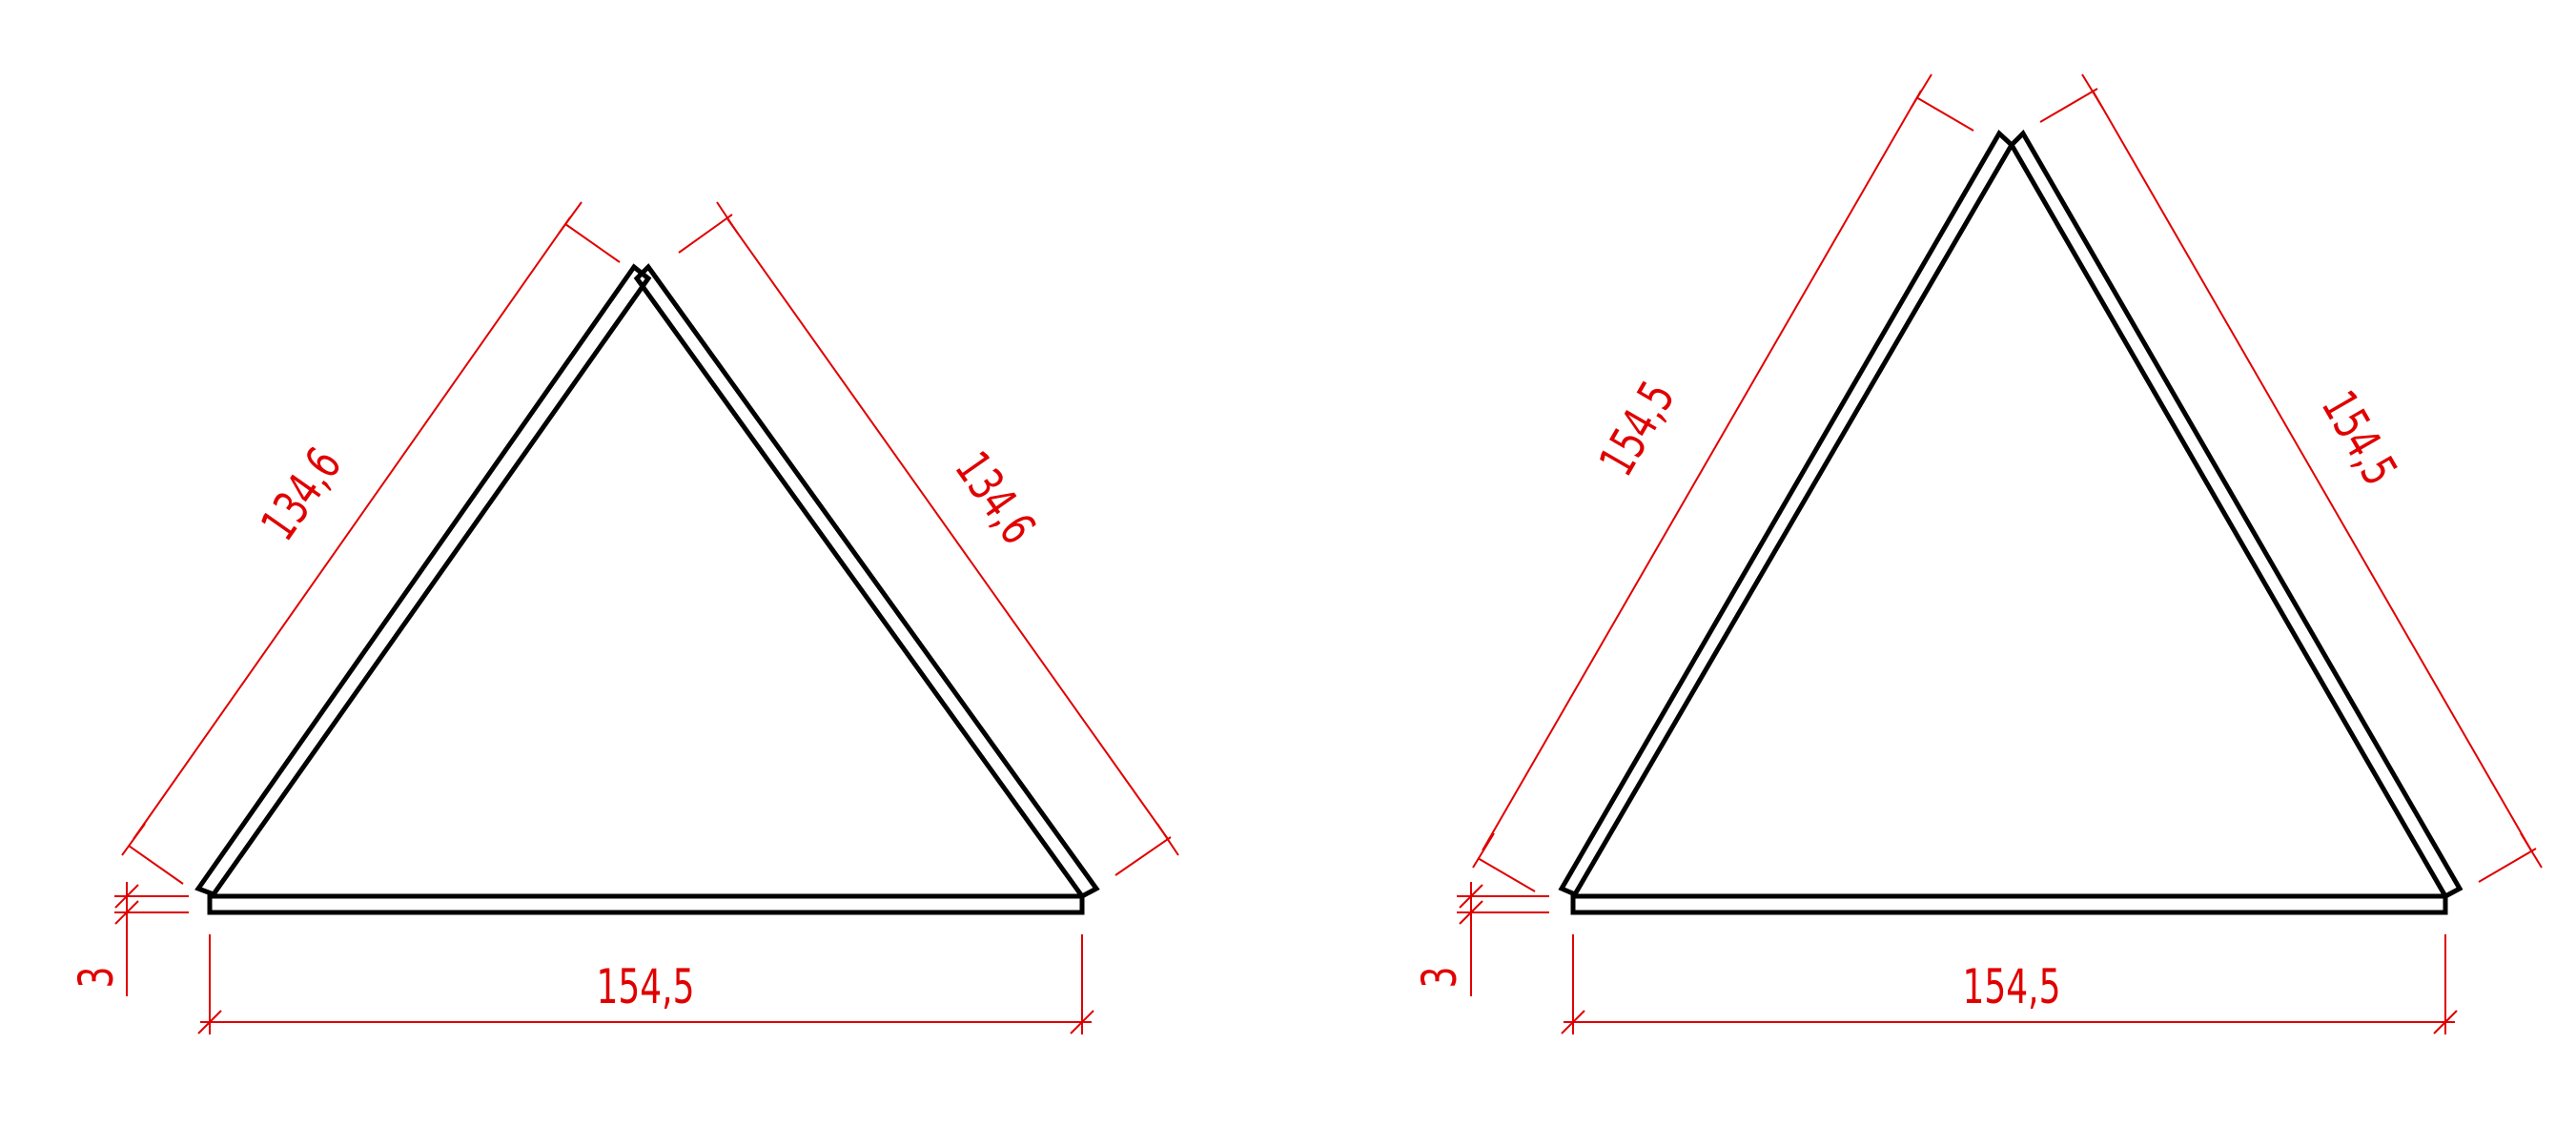  What do you see at coordinates (994, 498) in the screenshot?
I see `dimension-right-label-1: 134,6` at bounding box center [994, 498].